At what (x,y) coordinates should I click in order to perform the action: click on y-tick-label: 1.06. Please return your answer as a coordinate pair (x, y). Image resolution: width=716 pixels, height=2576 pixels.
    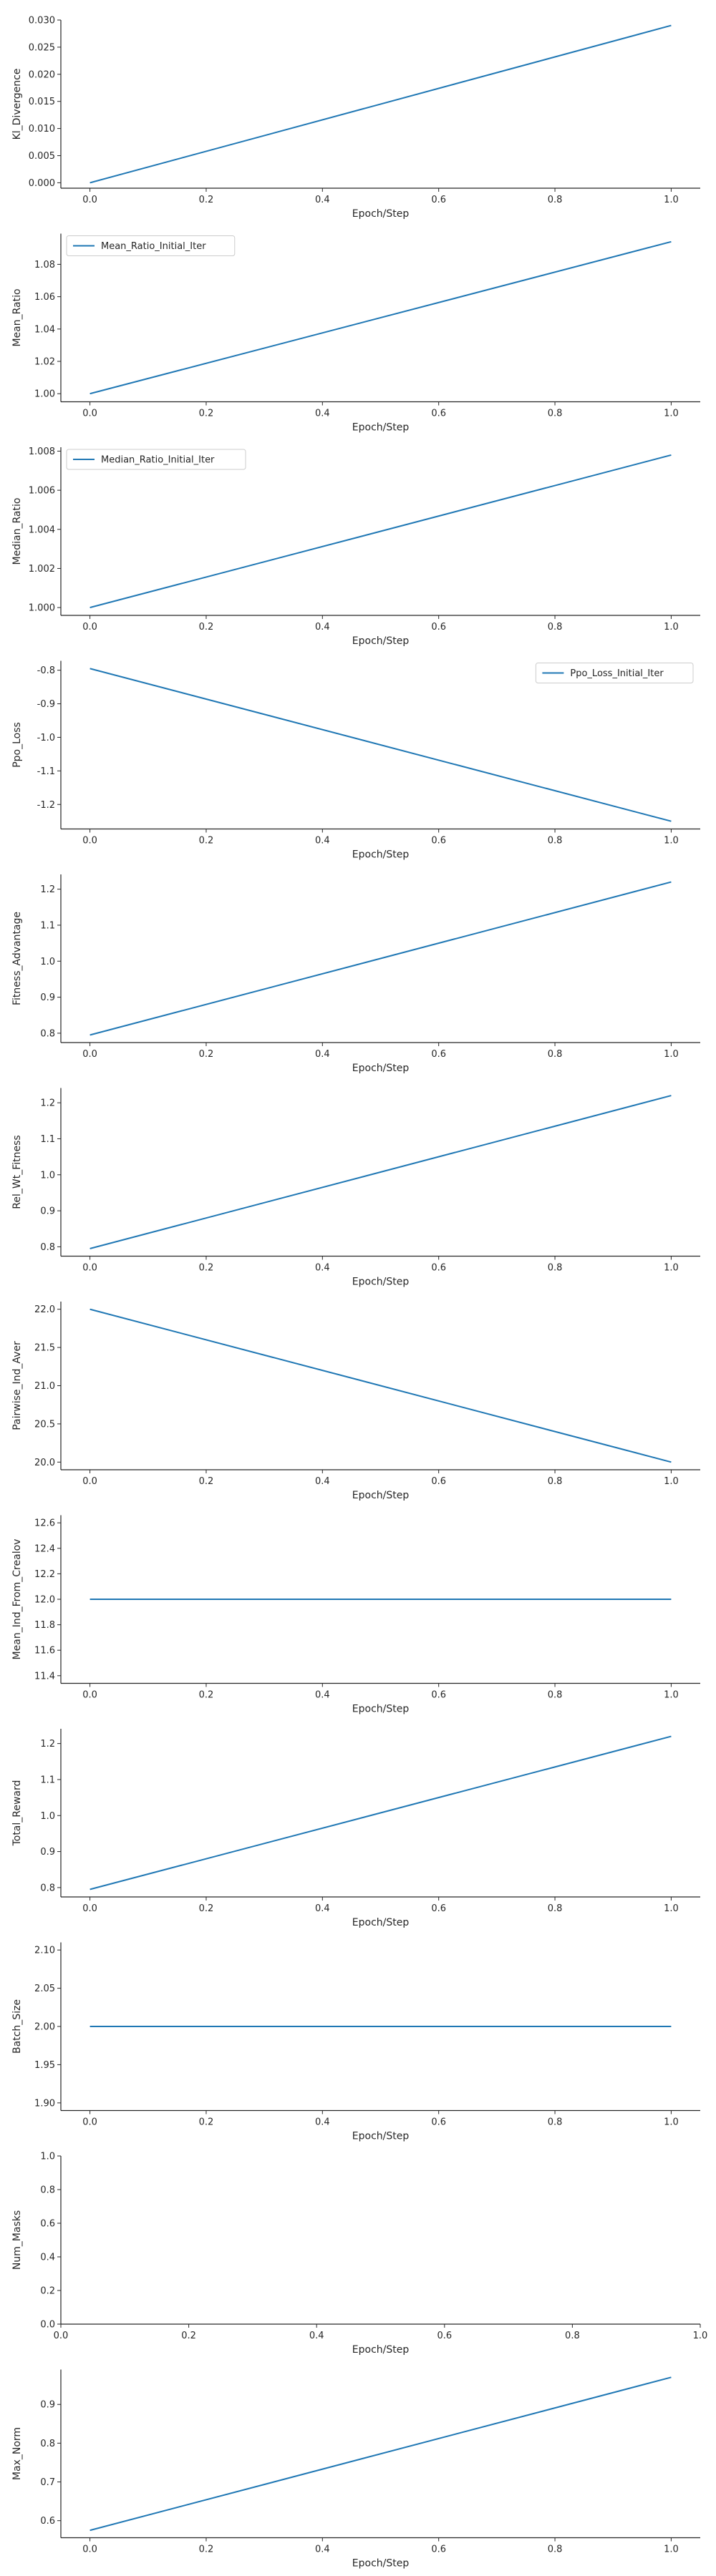
    Looking at the image, I should click on (44, 297).